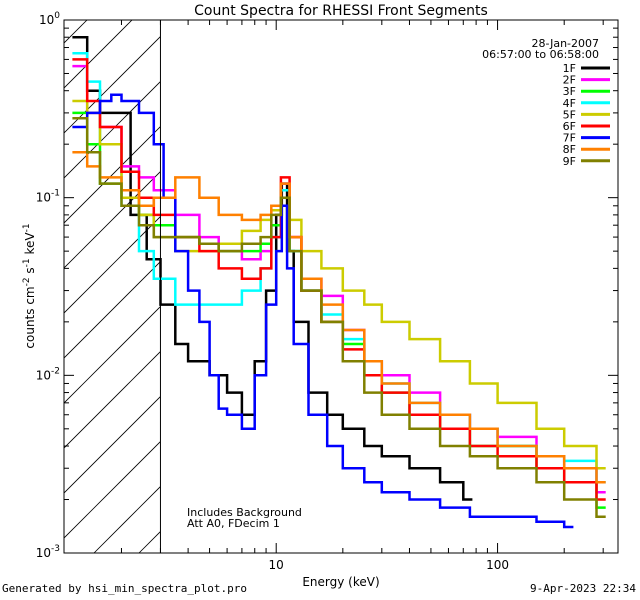  What do you see at coordinates (569, 103) in the screenshot?
I see `legend-label-4F: 4F` at bounding box center [569, 103].